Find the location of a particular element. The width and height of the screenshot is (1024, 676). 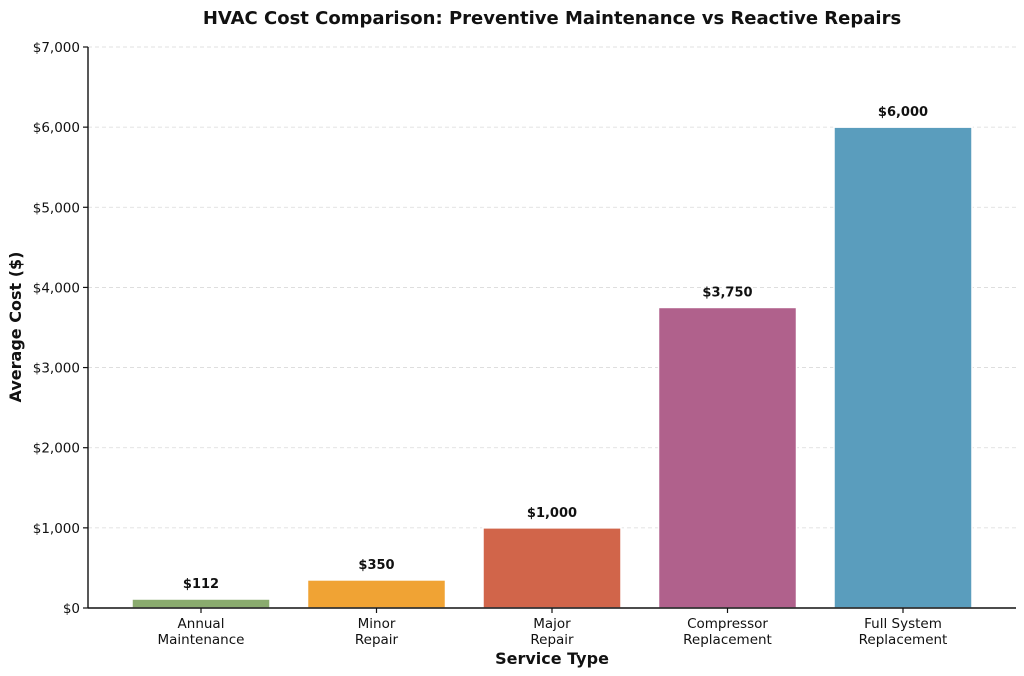

y-tick-label: $0 is located at coordinates (71, 609).